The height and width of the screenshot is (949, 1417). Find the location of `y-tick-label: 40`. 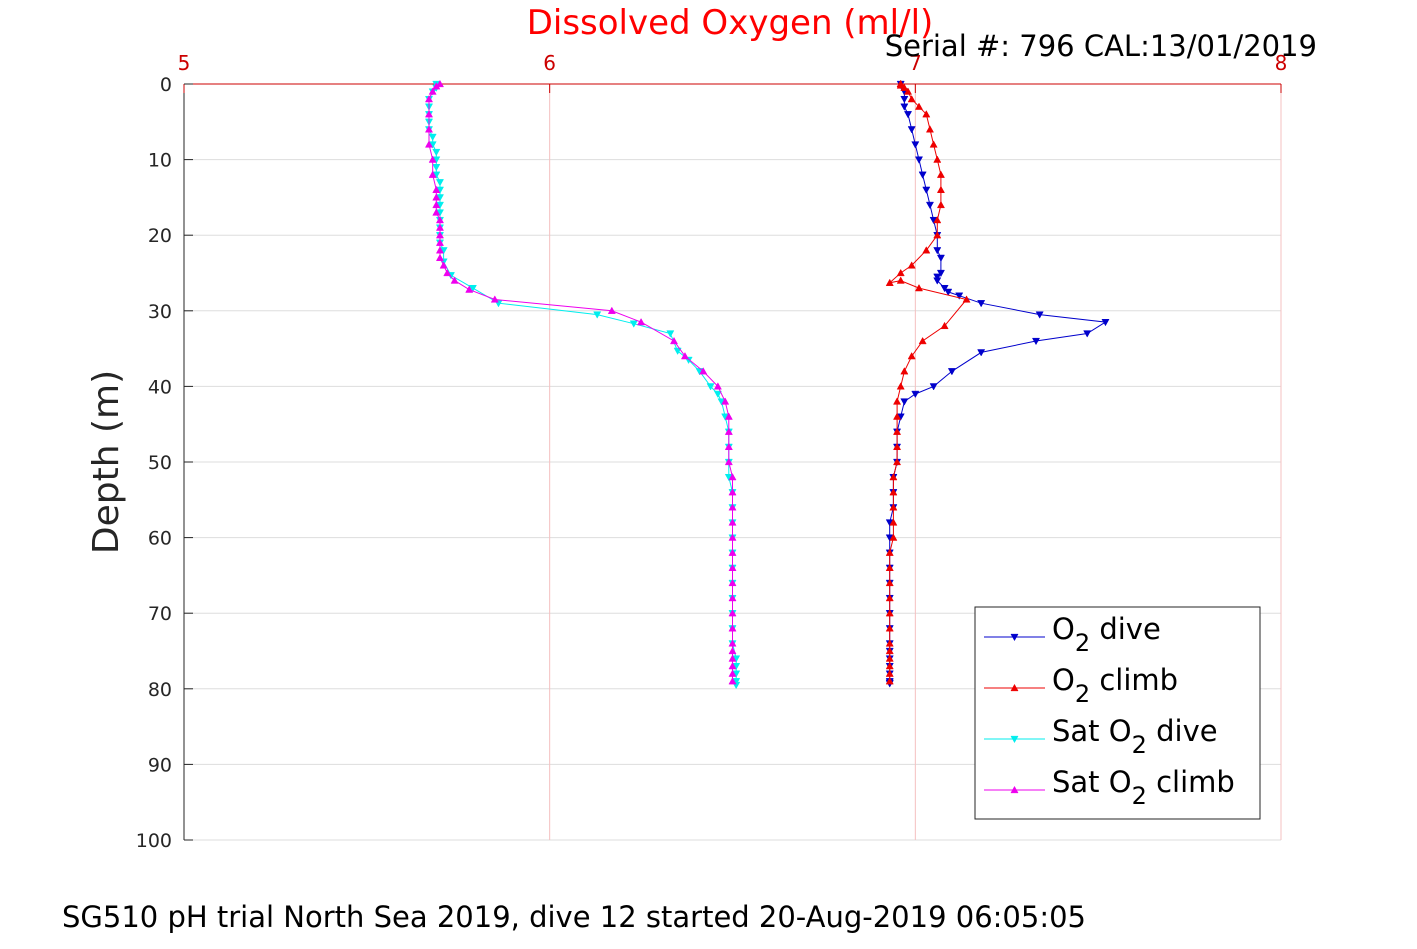

y-tick-label: 40 is located at coordinates (160, 387).